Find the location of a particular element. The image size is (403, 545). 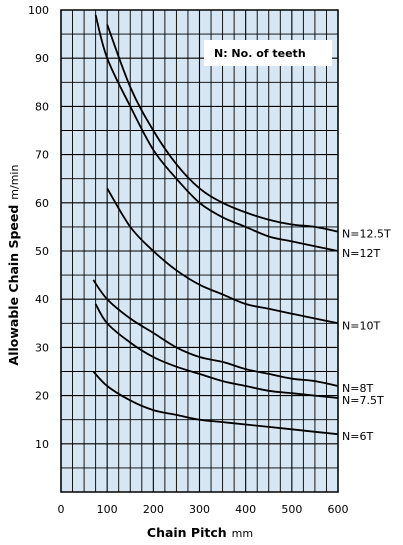

series-label: N=12.5T is located at coordinates (366, 234).